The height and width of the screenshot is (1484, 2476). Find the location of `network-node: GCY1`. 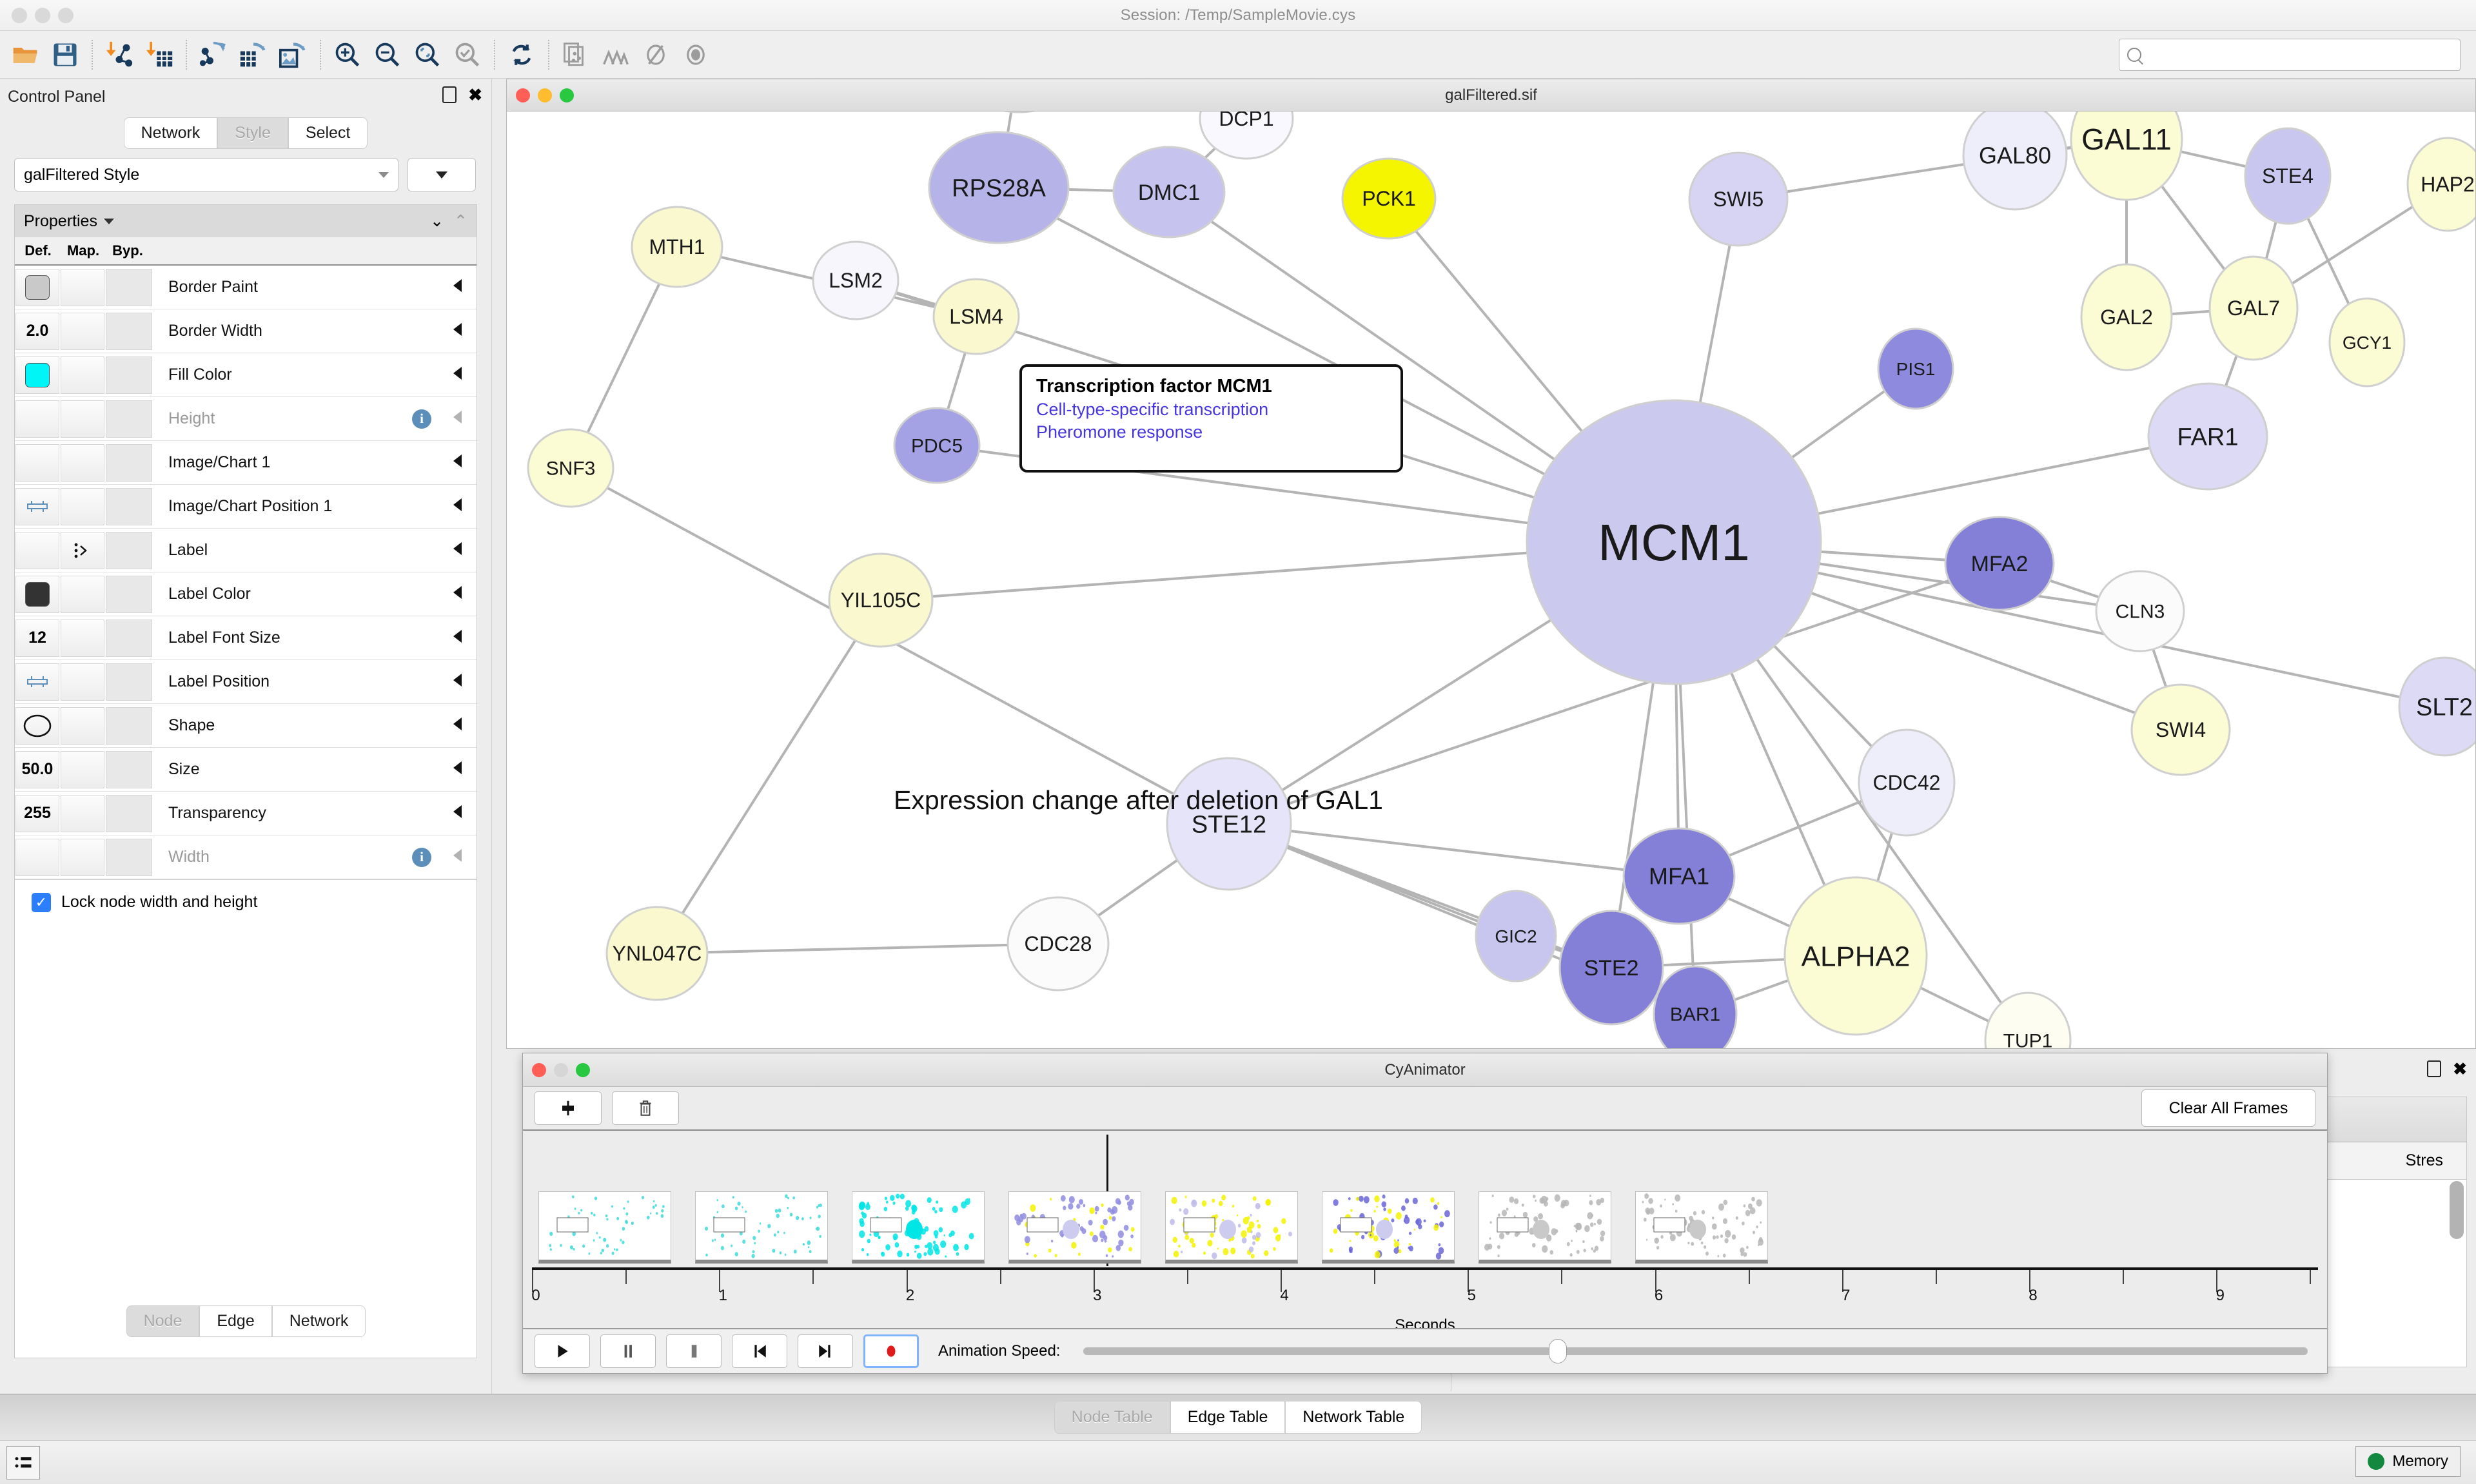

network-node: GCY1 is located at coordinates (2367, 342).